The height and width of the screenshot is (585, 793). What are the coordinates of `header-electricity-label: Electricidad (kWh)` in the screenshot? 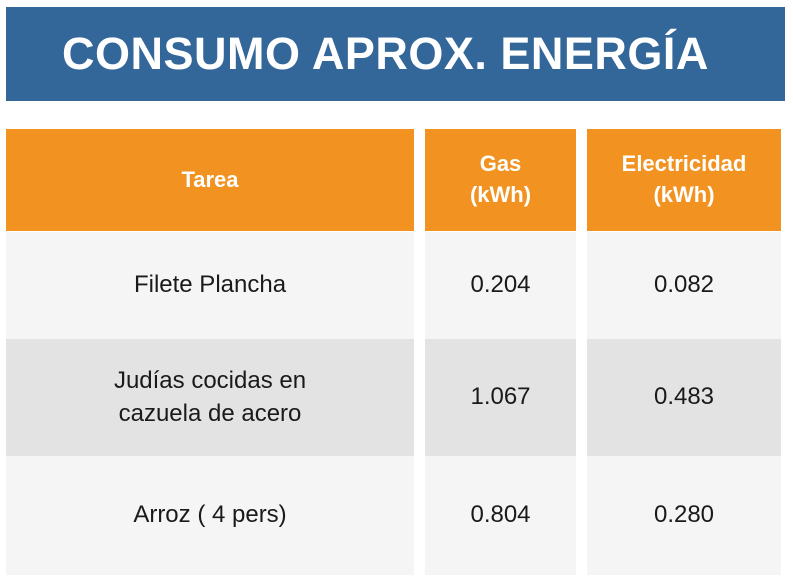 It's located at (684, 179).